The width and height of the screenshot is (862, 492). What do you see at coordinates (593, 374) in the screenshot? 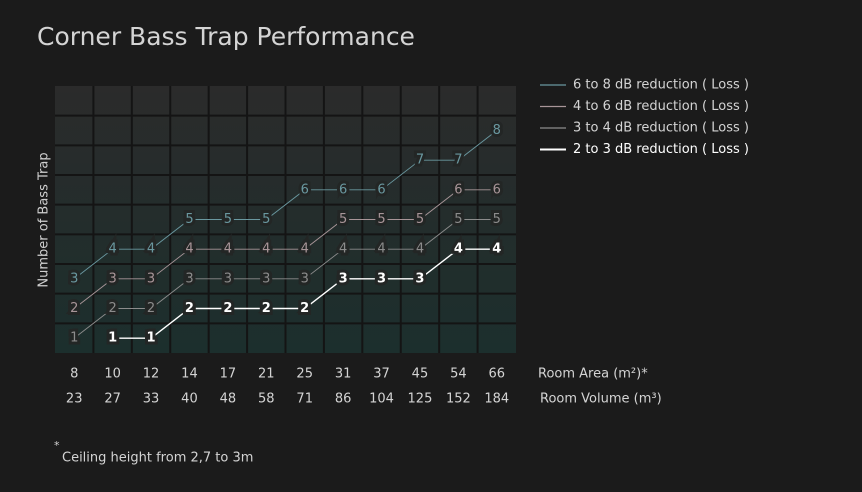
I see `x-axis-label: Room Area (m²)*` at bounding box center [593, 374].